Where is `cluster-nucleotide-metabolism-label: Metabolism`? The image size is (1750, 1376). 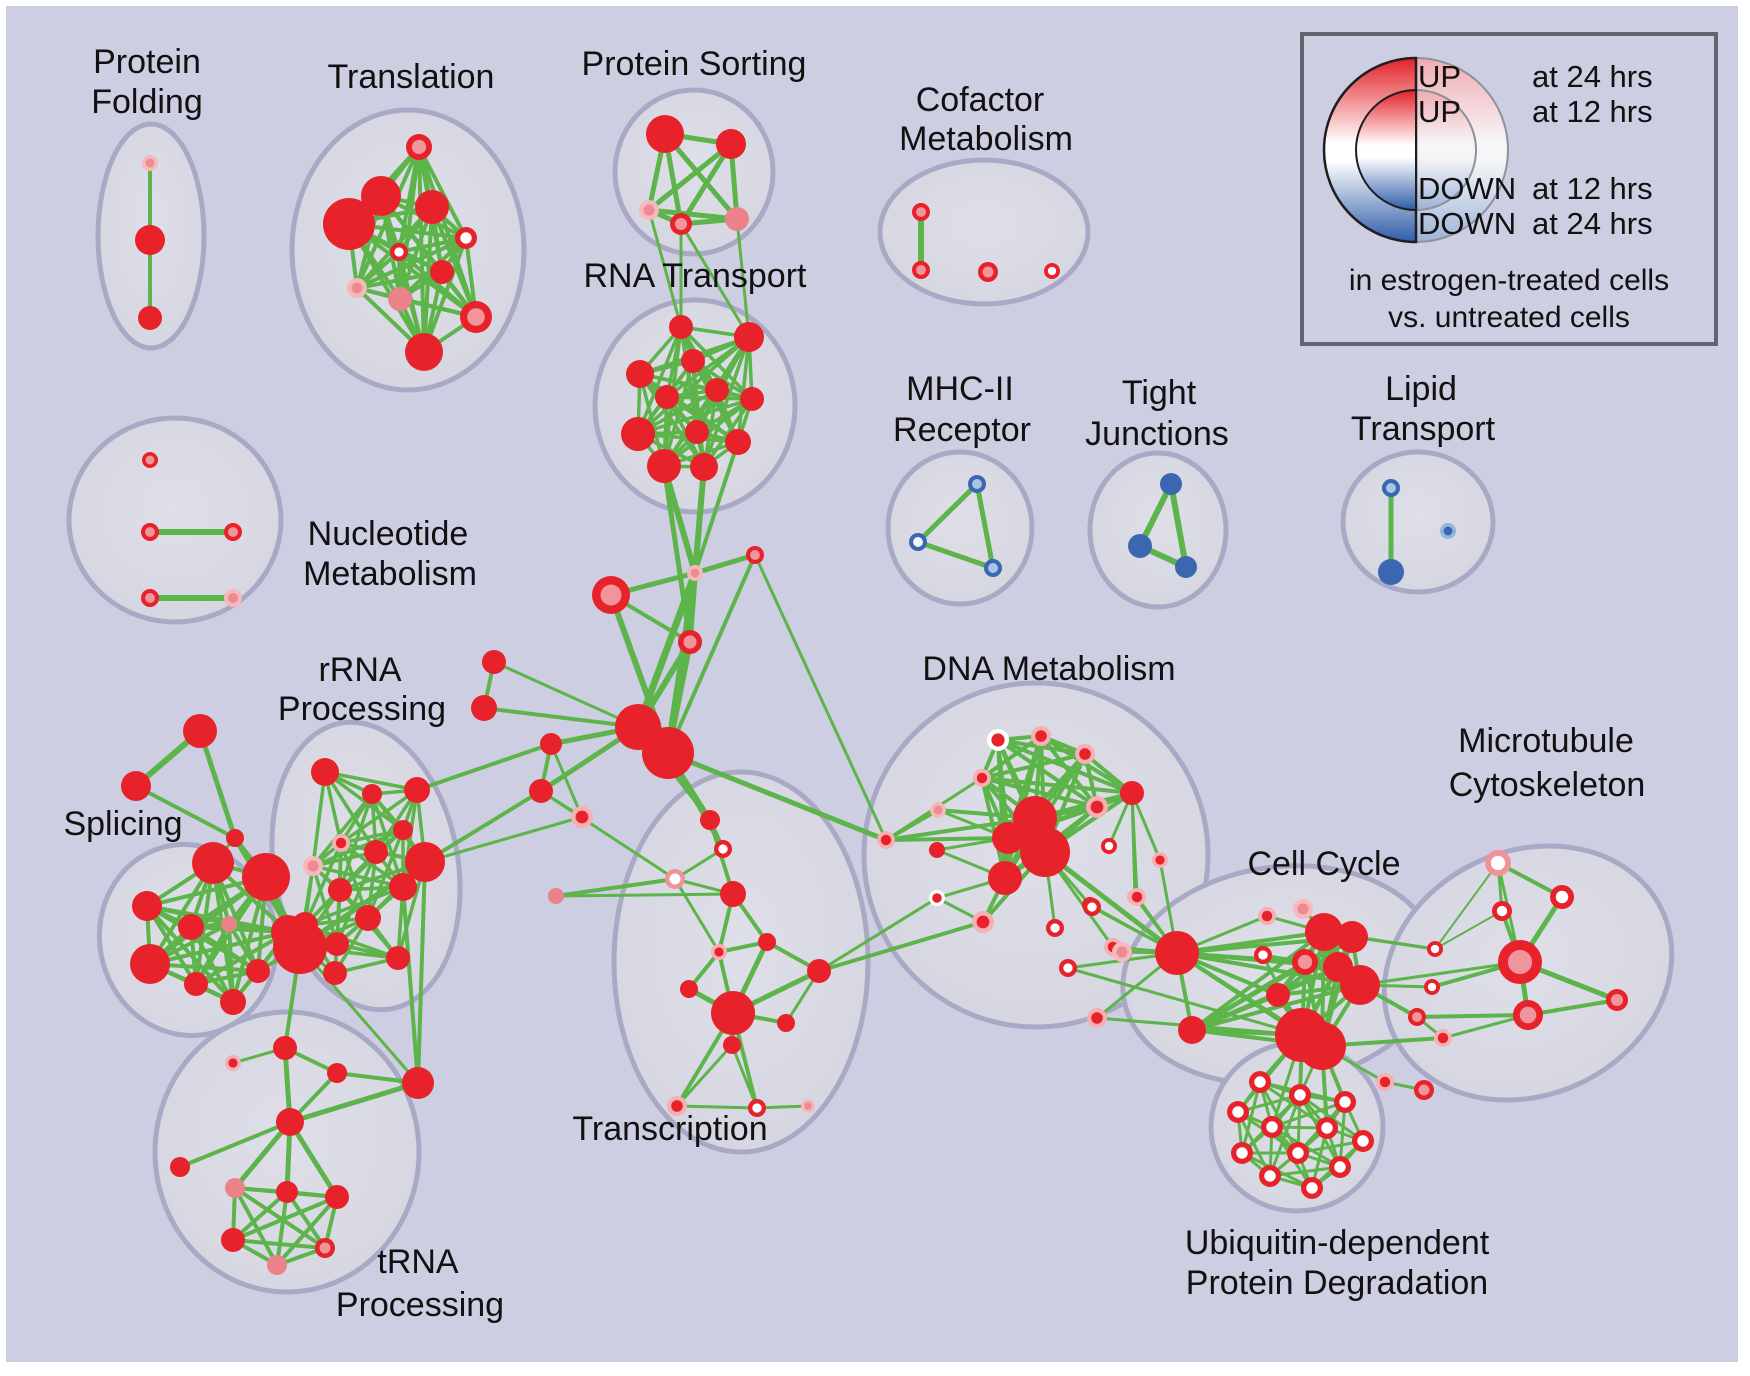 cluster-nucleotide-metabolism-label: Metabolism is located at coordinates (390, 574).